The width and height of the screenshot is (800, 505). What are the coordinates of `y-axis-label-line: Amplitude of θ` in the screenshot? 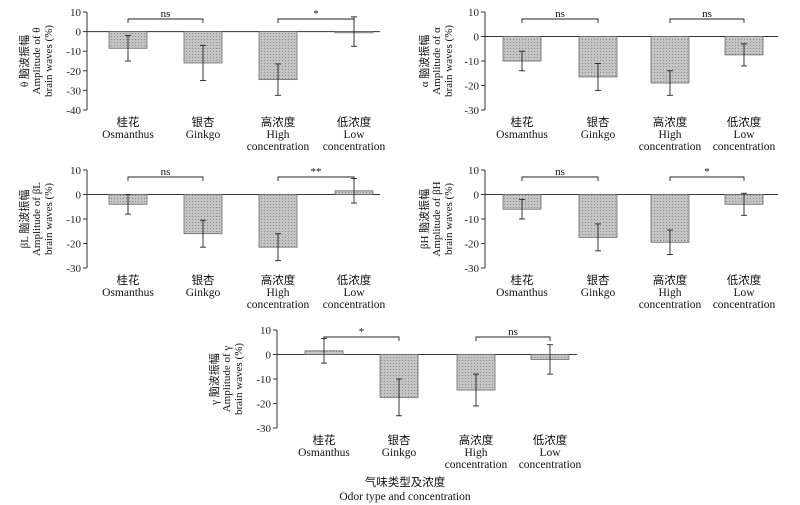 It's located at (37, 61).